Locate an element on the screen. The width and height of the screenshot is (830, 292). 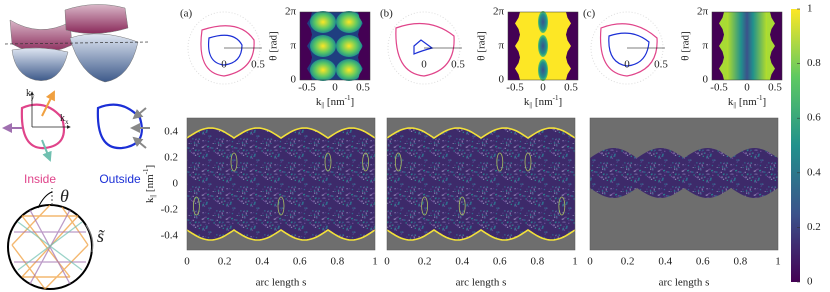
heatmap-frame is located at coordinates (543, 46).